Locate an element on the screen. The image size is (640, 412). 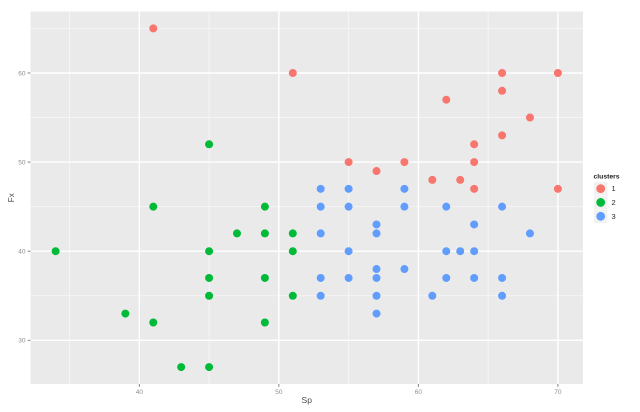
svg-text: 1 is located at coordinates (614, 188).